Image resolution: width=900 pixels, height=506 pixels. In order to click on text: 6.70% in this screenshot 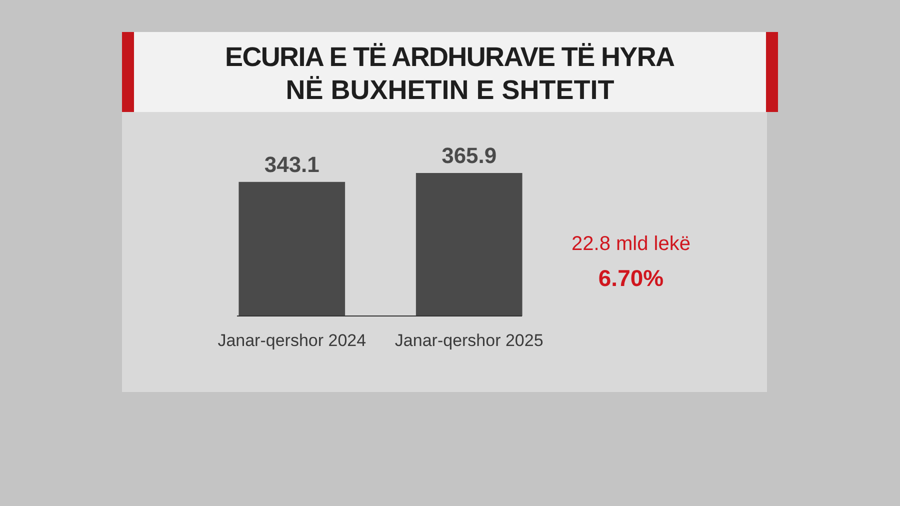, I will do `click(631, 278)`.